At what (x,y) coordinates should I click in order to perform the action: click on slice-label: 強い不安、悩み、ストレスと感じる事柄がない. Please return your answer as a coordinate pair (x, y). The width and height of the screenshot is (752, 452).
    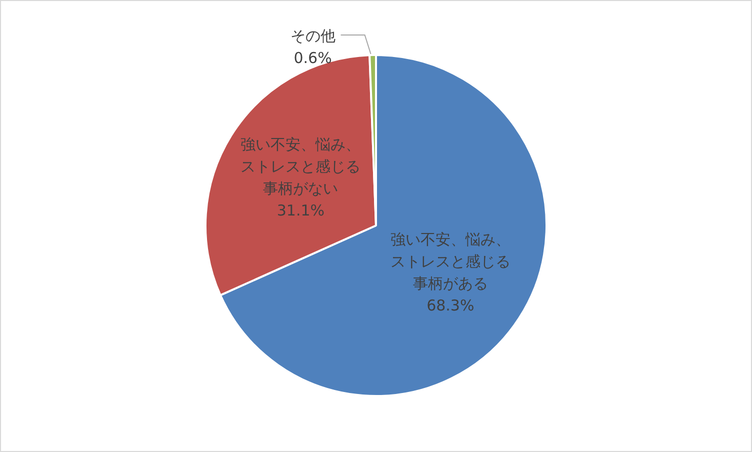
    Looking at the image, I should click on (300, 167).